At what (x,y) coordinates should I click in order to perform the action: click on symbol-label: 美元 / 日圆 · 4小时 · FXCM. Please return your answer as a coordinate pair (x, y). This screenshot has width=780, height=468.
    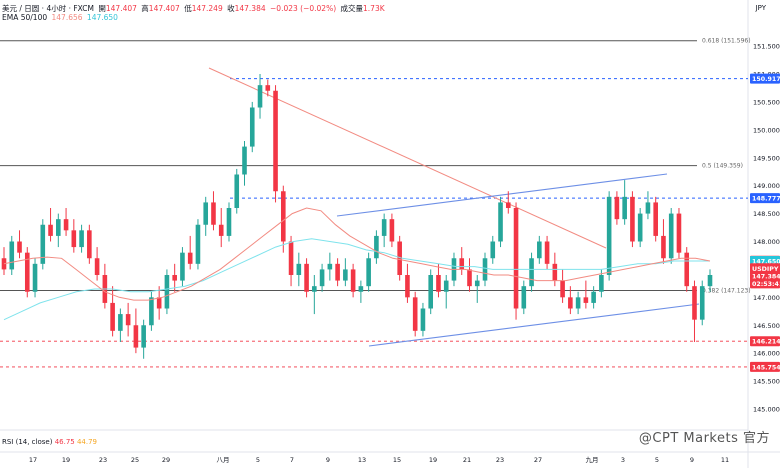
    Looking at the image, I should click on (48, 8).